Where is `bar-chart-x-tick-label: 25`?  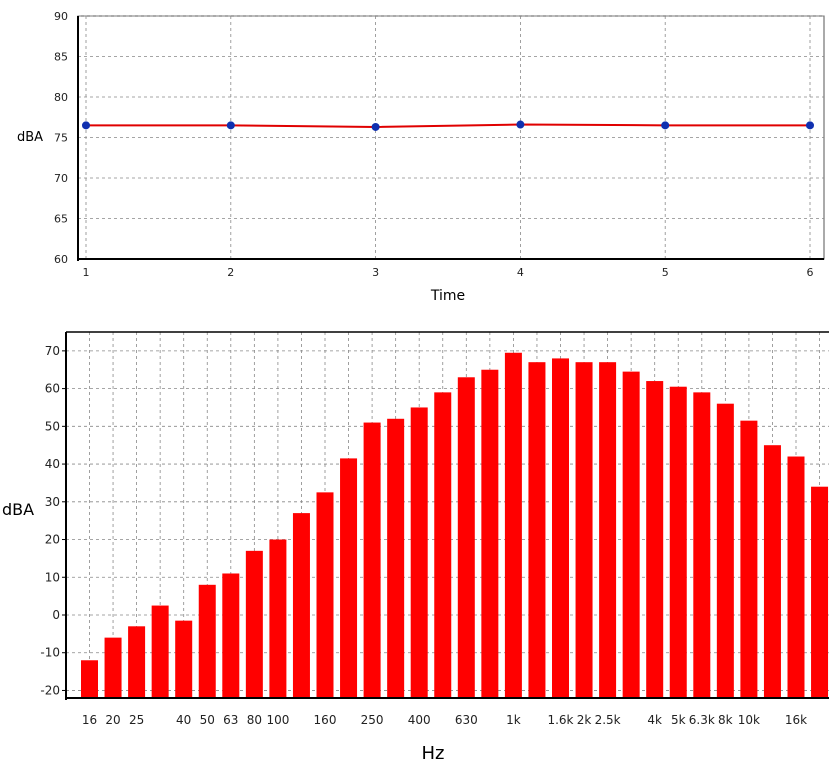
bar-chart-x-tick-label: 25 is located at coordinates (136, 720).